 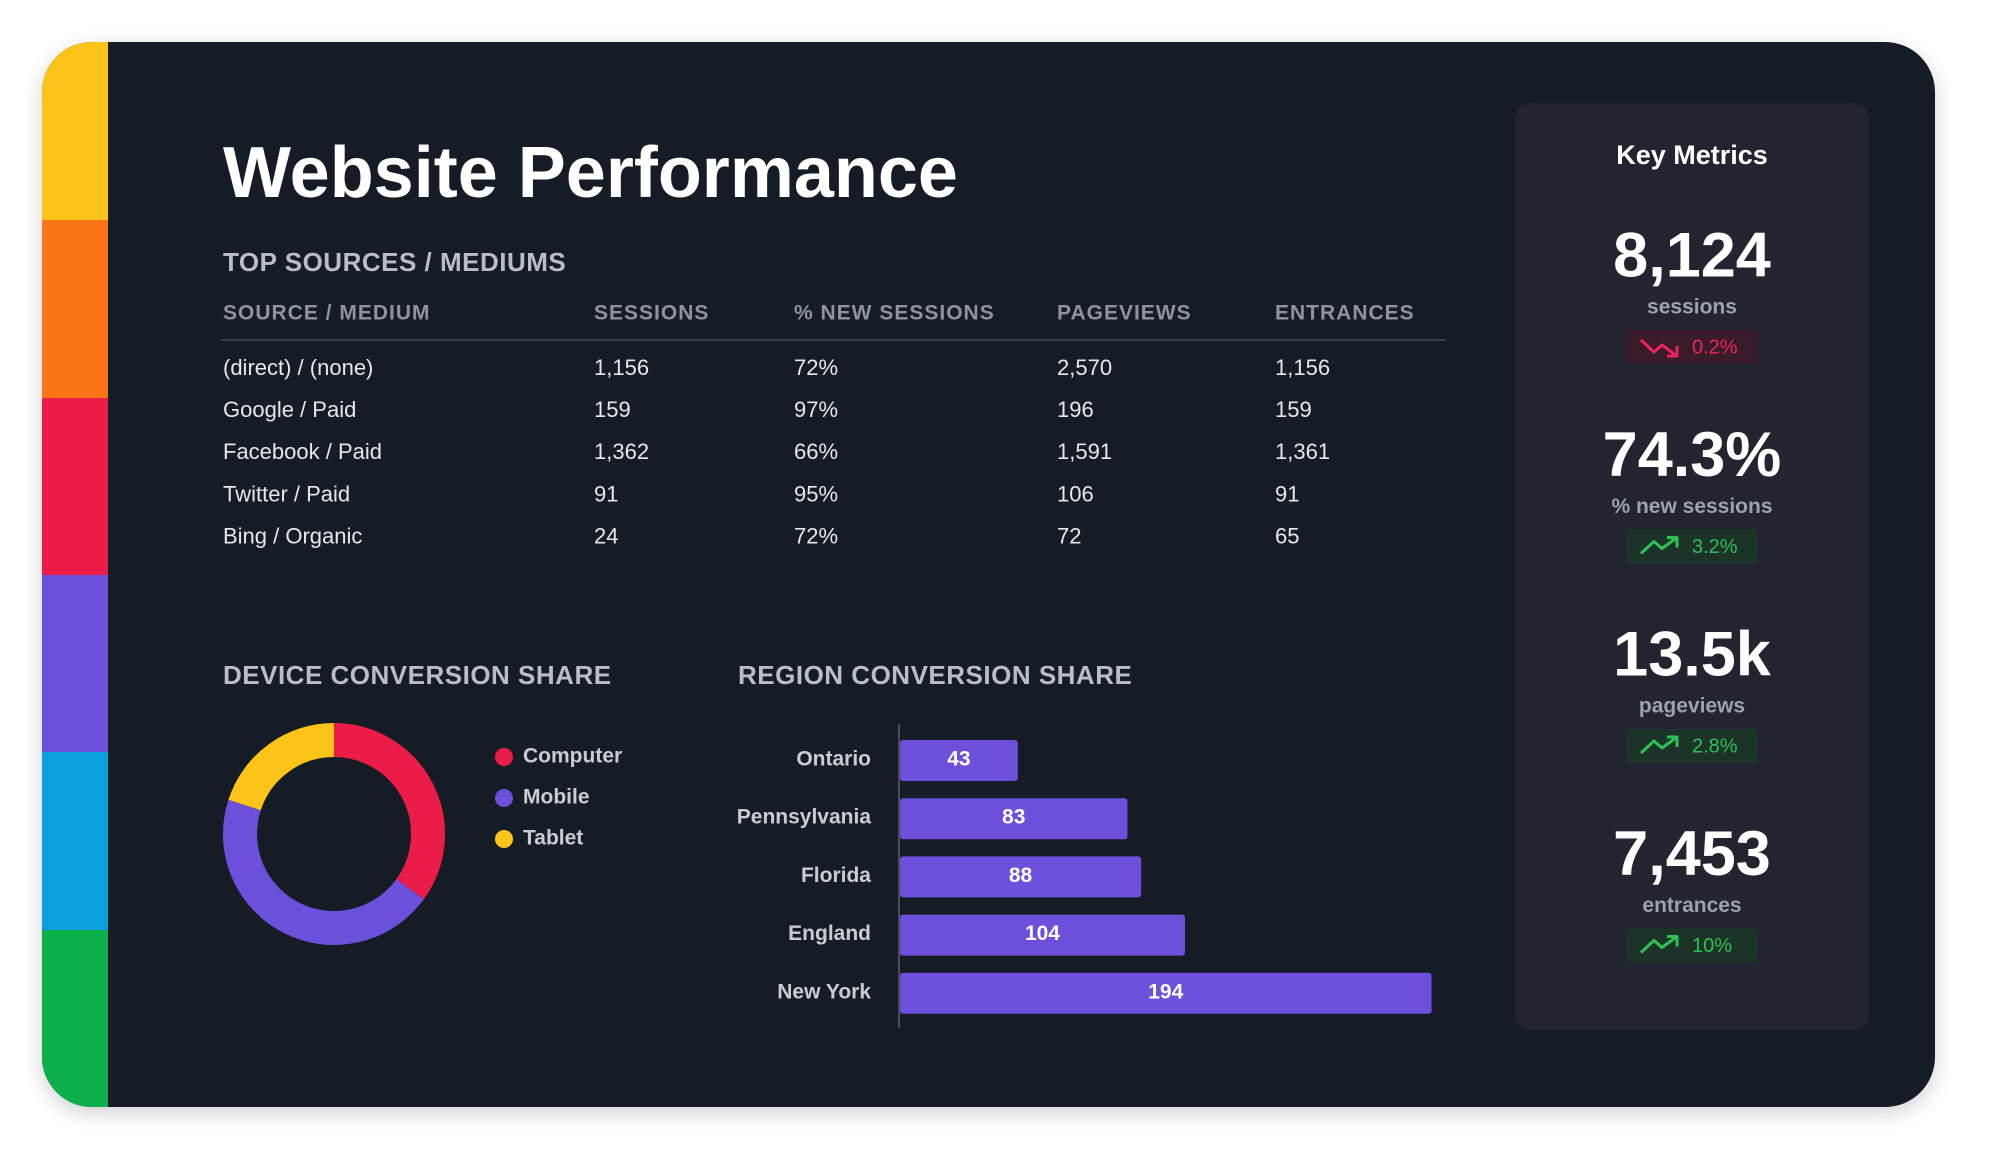 I want to click on metric-change: 0.2%, so click(x=1715, y=347).